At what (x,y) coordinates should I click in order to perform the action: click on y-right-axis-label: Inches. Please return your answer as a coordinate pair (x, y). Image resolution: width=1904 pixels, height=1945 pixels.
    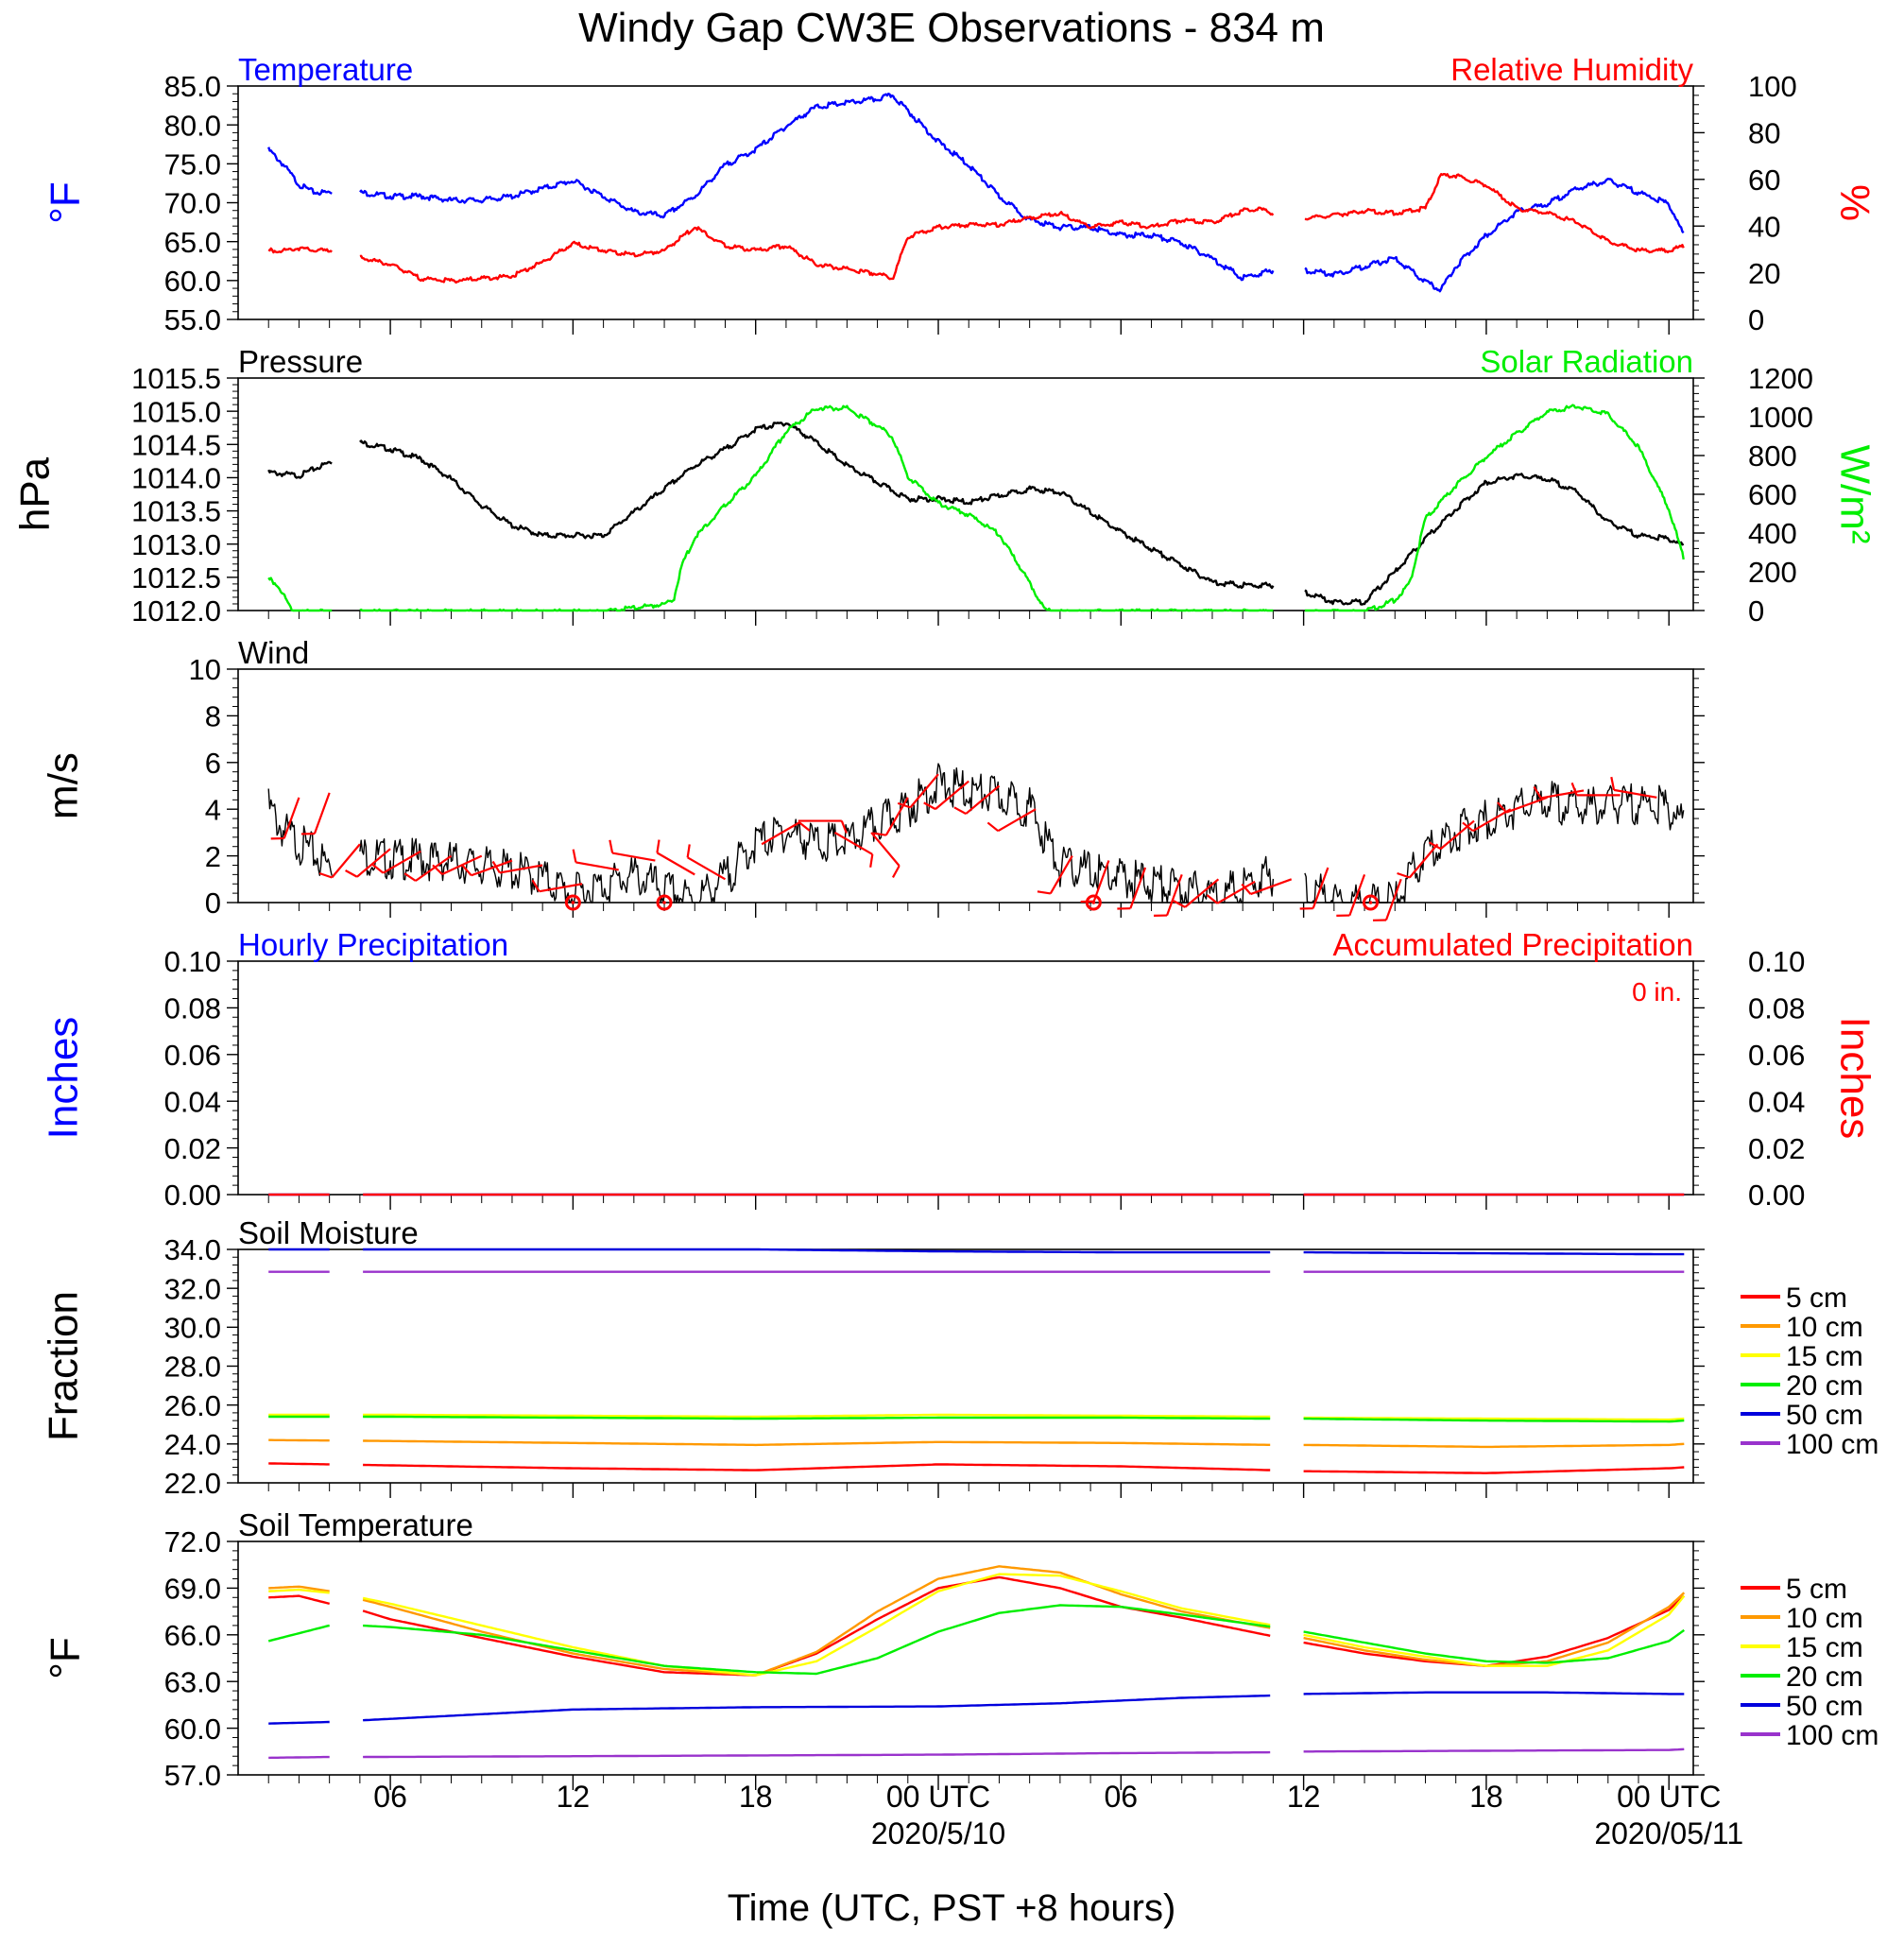
    Looking at the image, I should click on (1855, 1078).